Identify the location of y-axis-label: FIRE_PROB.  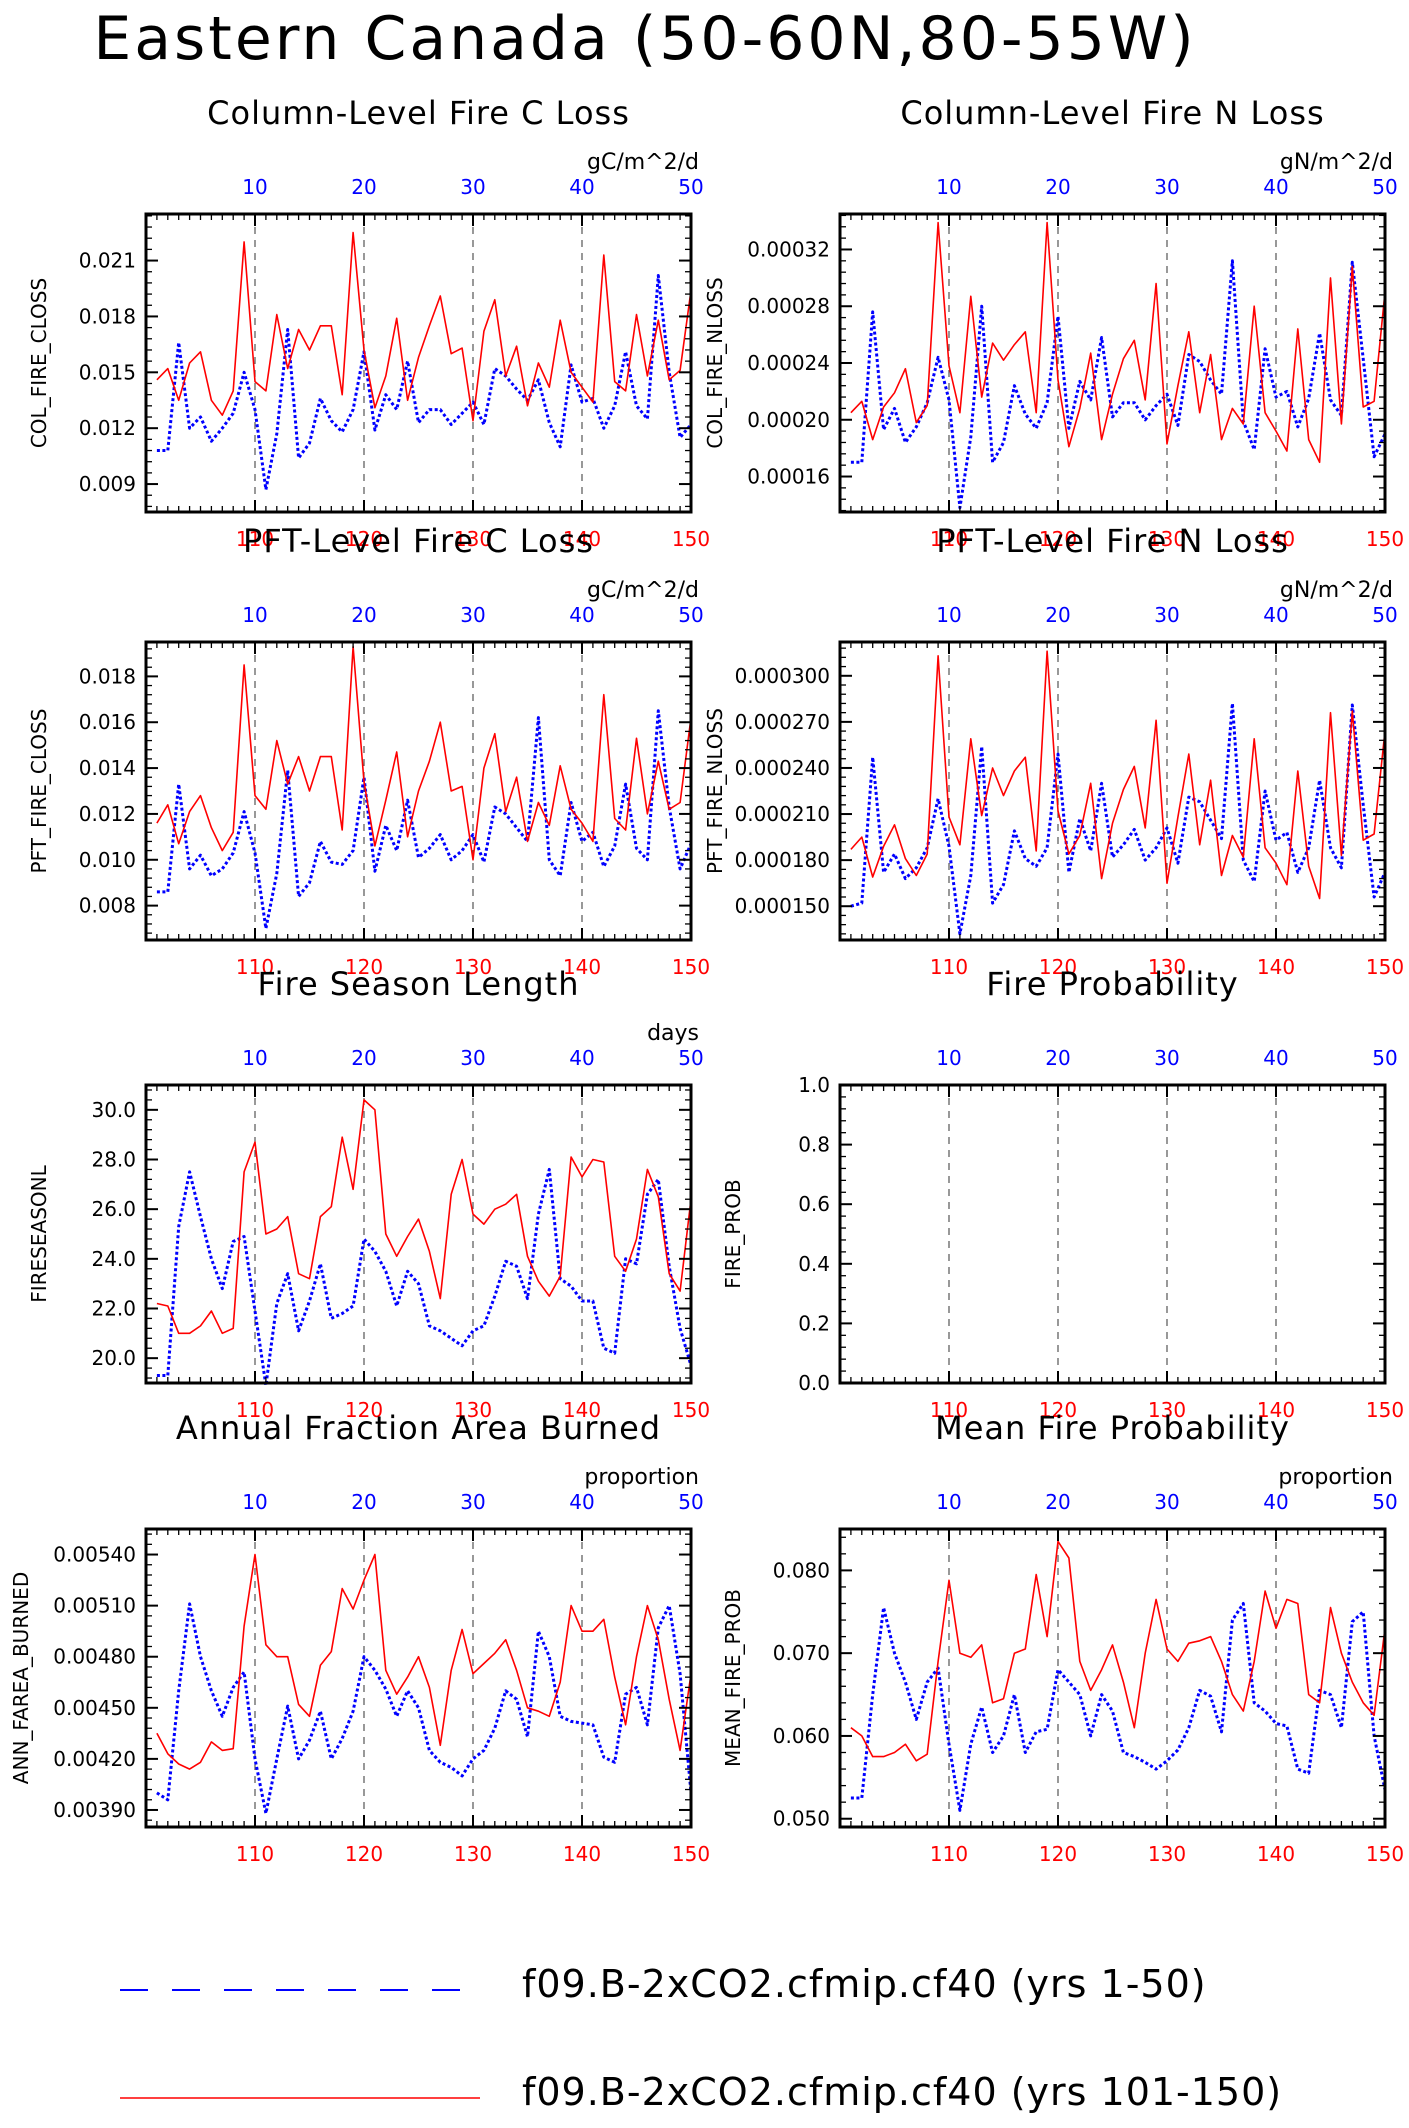
(733, 1233).